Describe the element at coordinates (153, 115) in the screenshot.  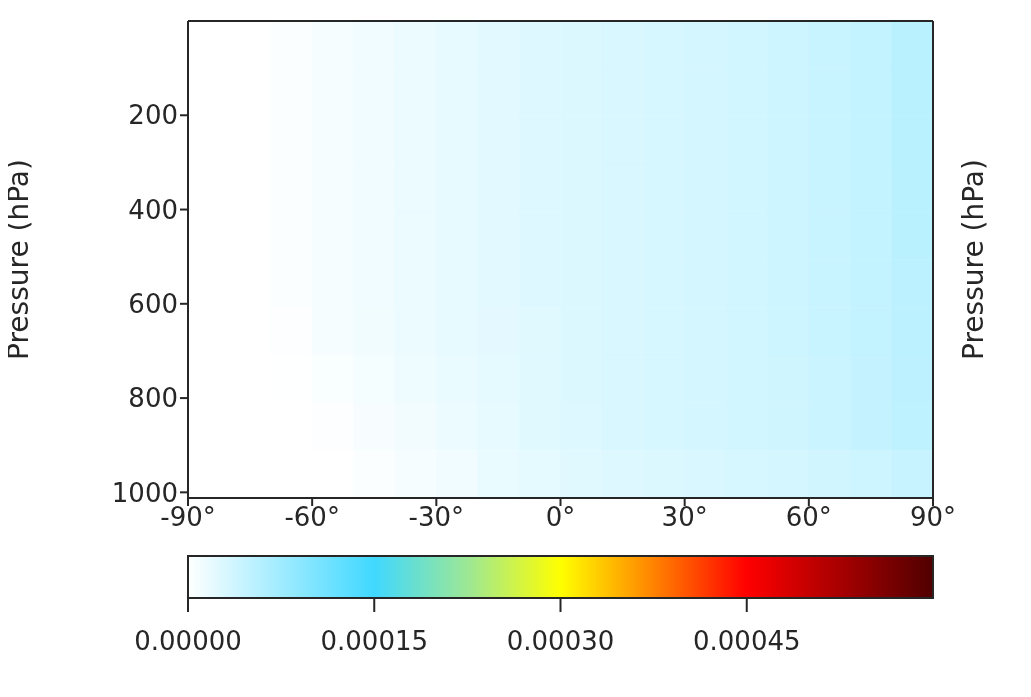
I see `y-tick-label: 200` at that location.